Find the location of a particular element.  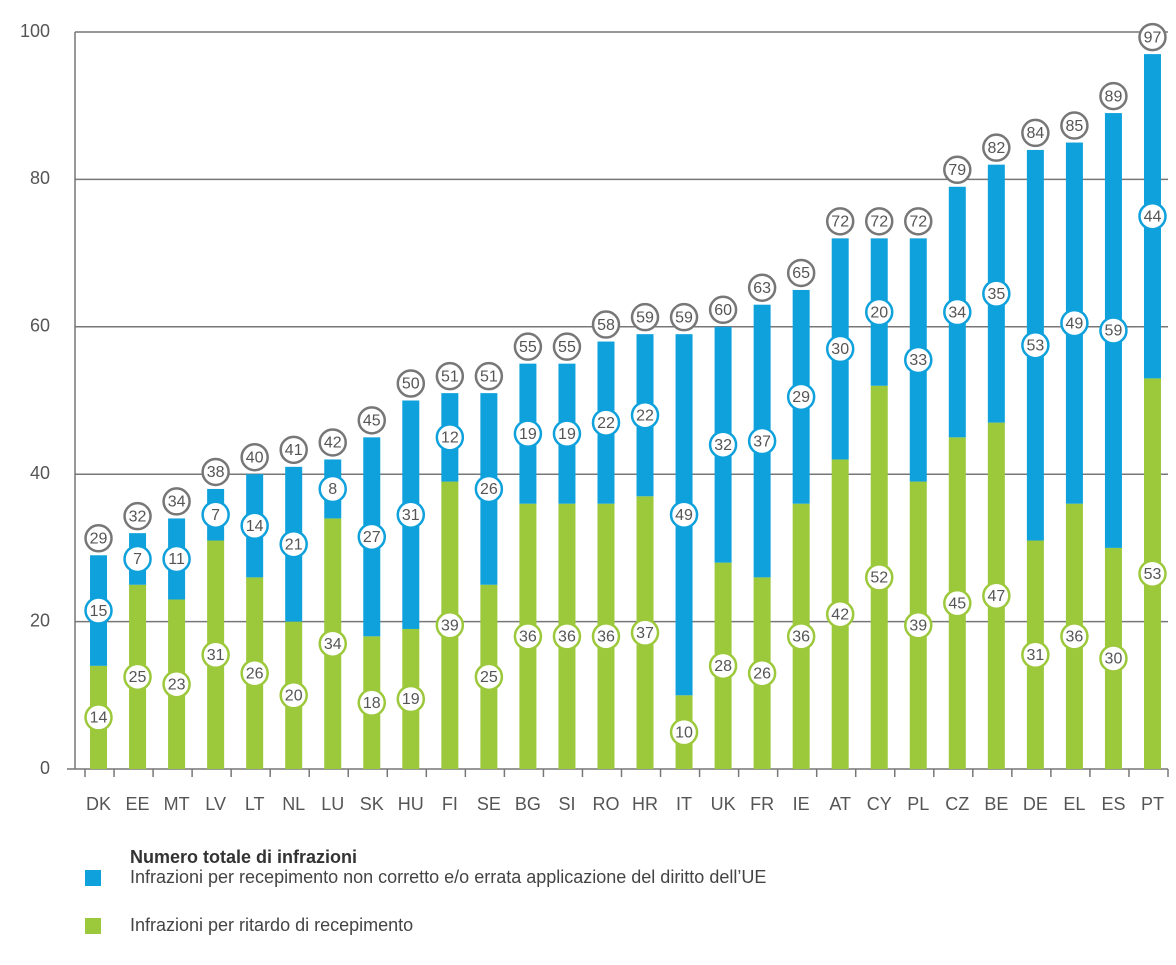

x-tick-label: AT is located at coordinates (840, 804).